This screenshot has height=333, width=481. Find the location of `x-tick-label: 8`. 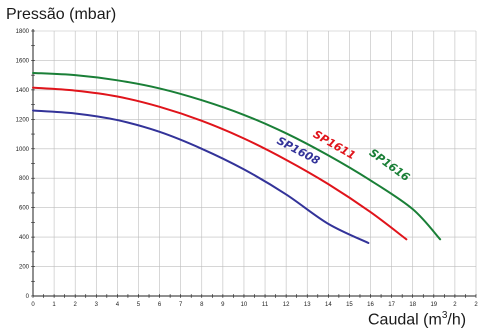

x-tick-label: 8 is located at coordinates (202, 305).